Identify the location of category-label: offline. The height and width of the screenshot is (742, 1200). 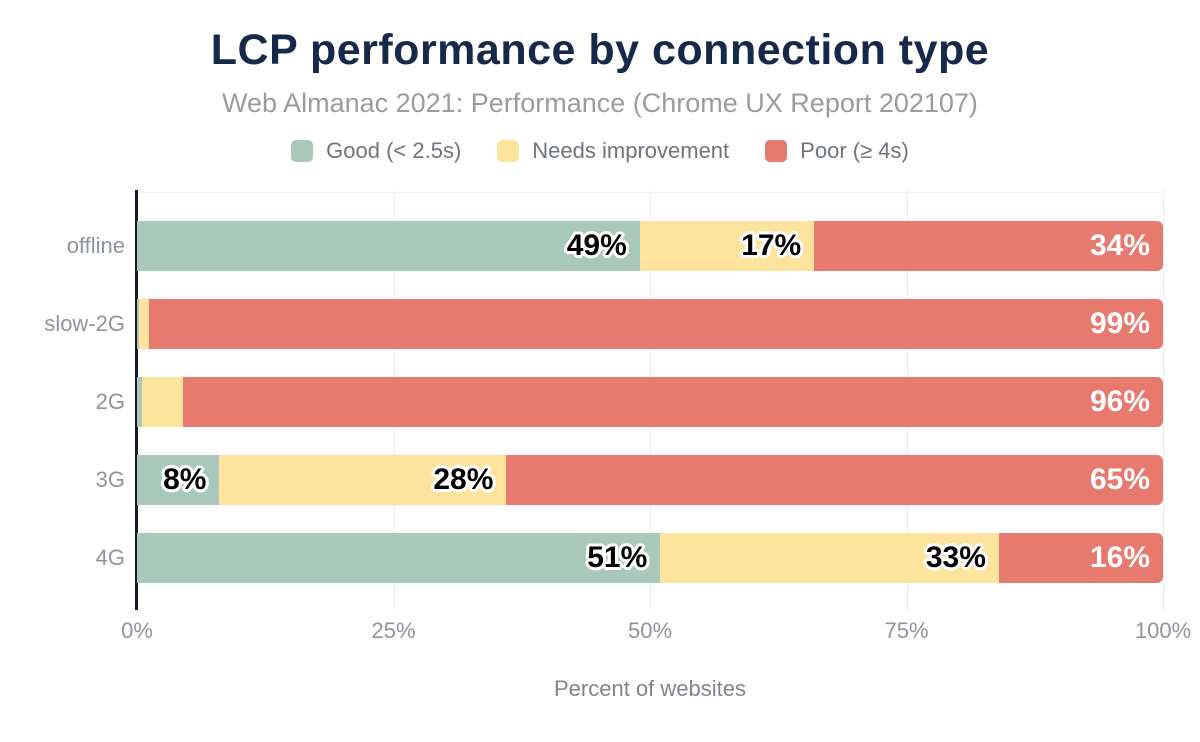
(95, 245).